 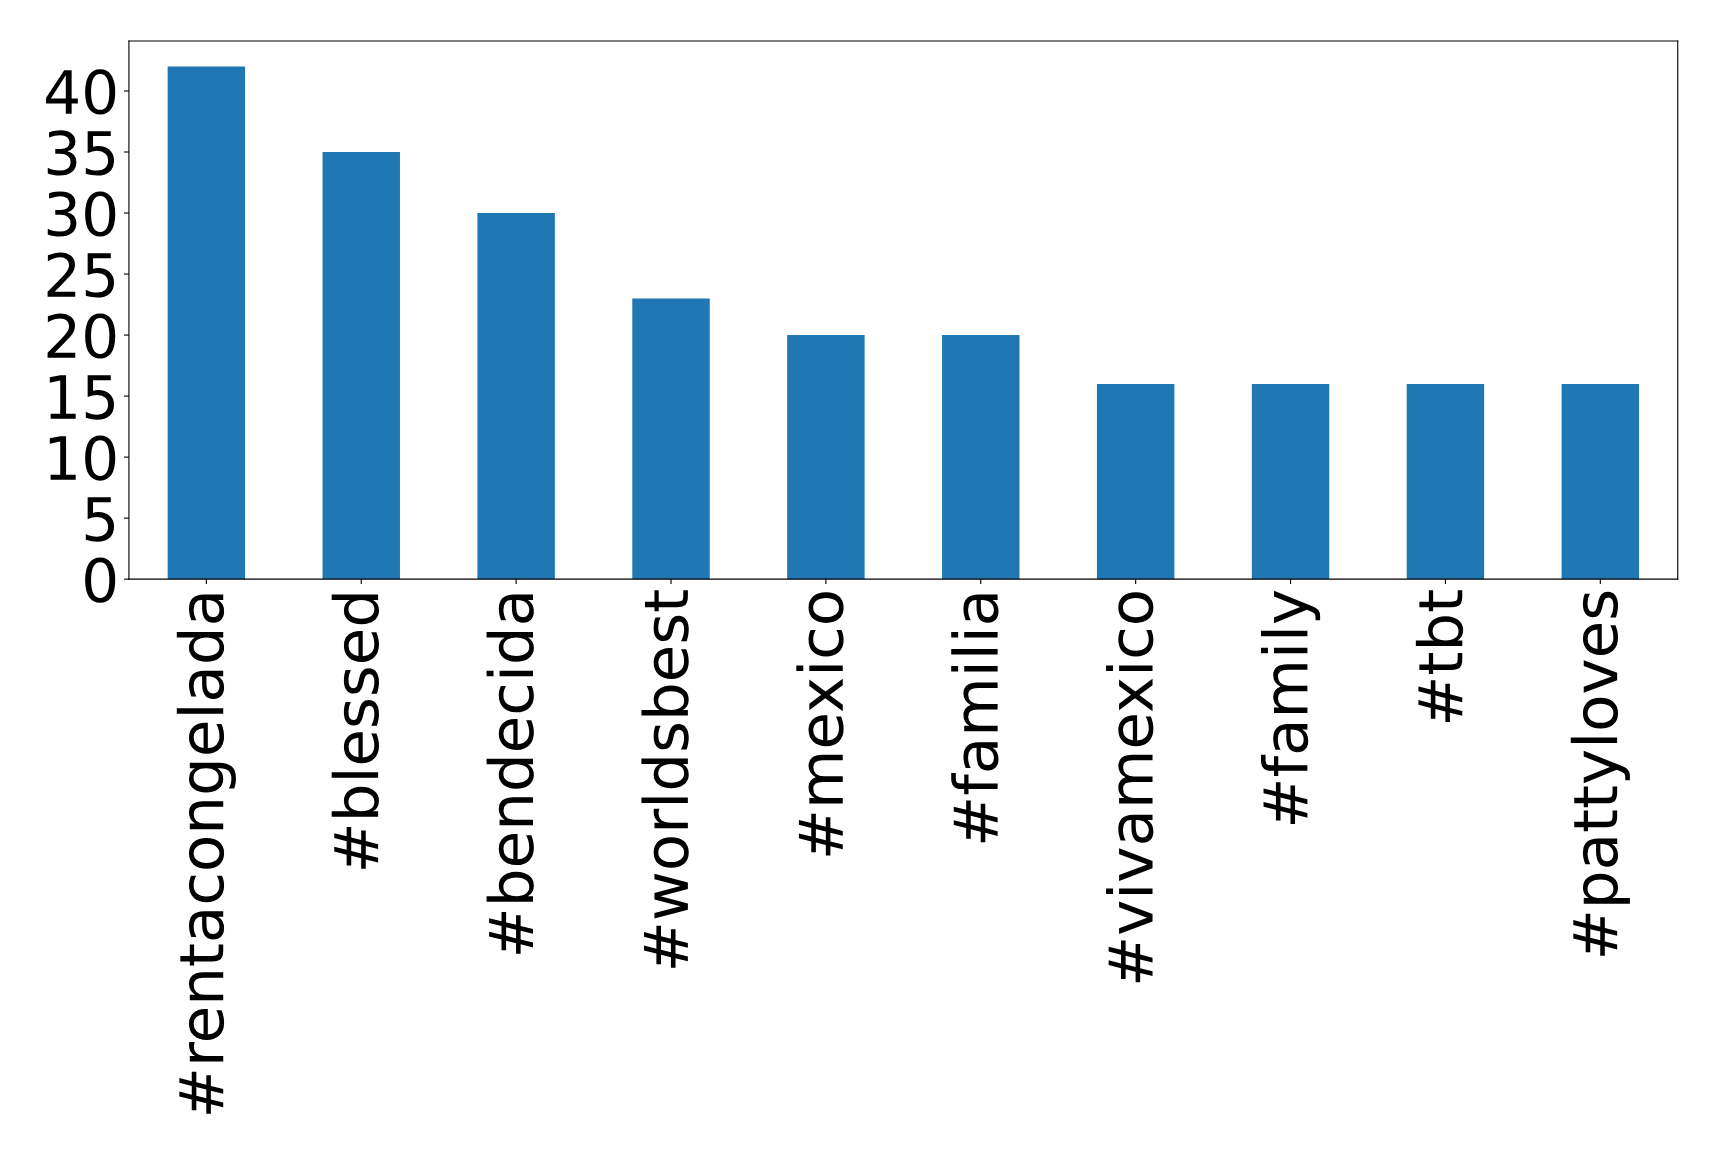 What do you see at coordinates (81, 92) in the screenshot?
I see `y-tick-label: 40` at bounding box center [81, 92].